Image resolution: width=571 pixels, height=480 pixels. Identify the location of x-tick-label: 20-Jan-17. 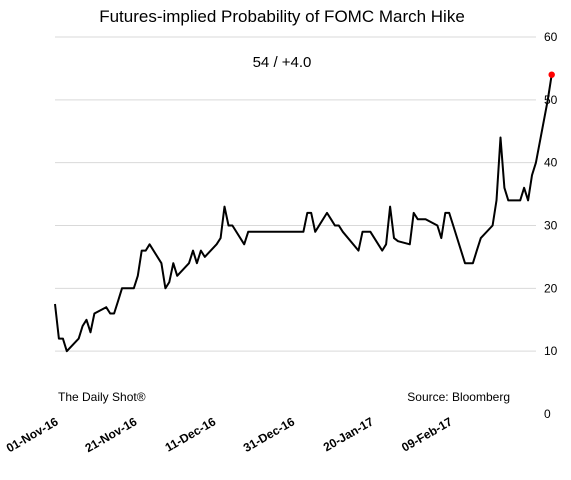
(348, 434).